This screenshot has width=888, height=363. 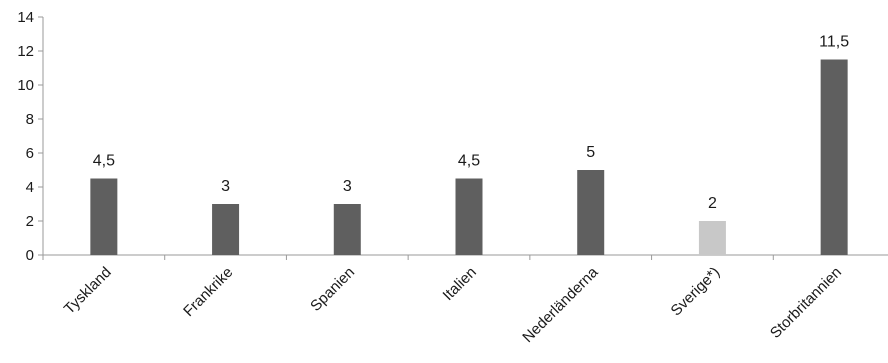 I want to click on x-axis, so click(x=465, y=257).